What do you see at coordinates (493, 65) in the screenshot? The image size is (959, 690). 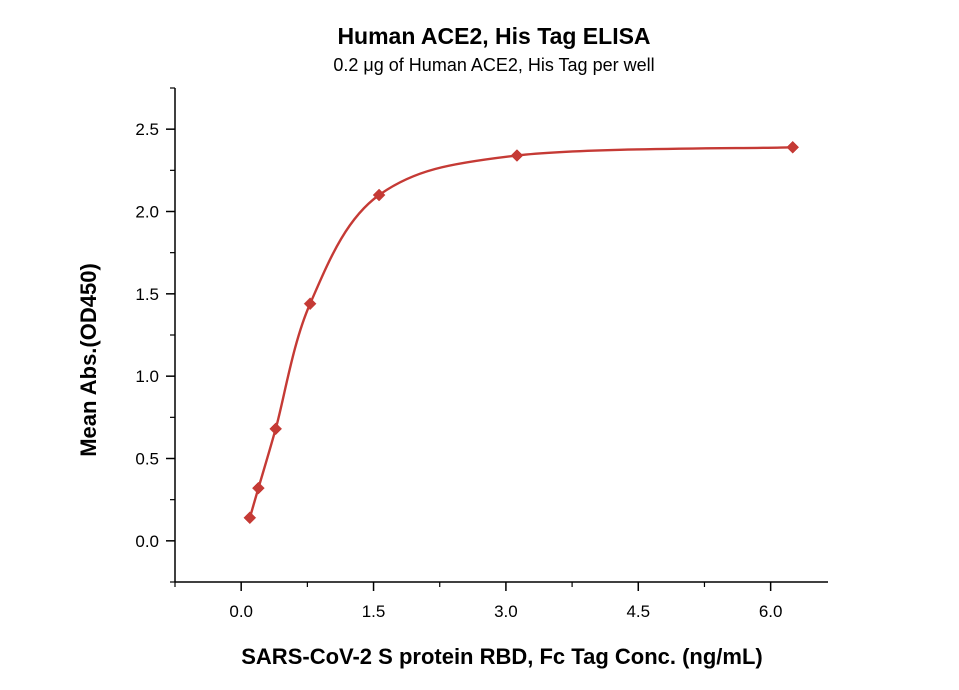 I see `chart-subtitle: 0.2 μg of Human ACE2, His Tag per well` at bounding box center [493, 65].